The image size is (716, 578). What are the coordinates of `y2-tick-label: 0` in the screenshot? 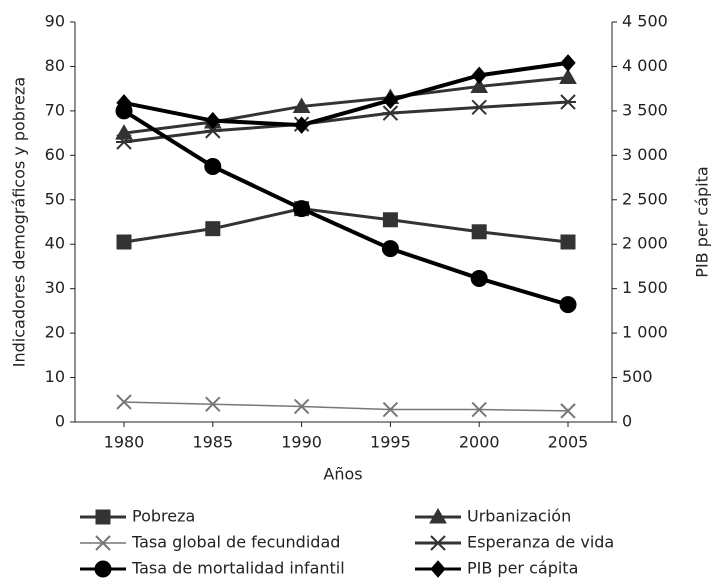 It's located at (627, 421).